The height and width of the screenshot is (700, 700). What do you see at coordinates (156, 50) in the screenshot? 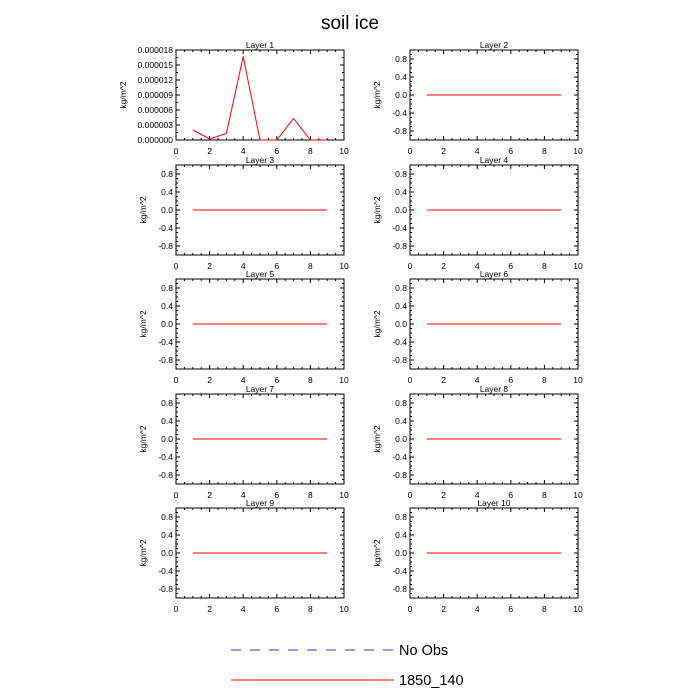
I see `y-tick-label: 0.000018` at bounding box center [156, 50].